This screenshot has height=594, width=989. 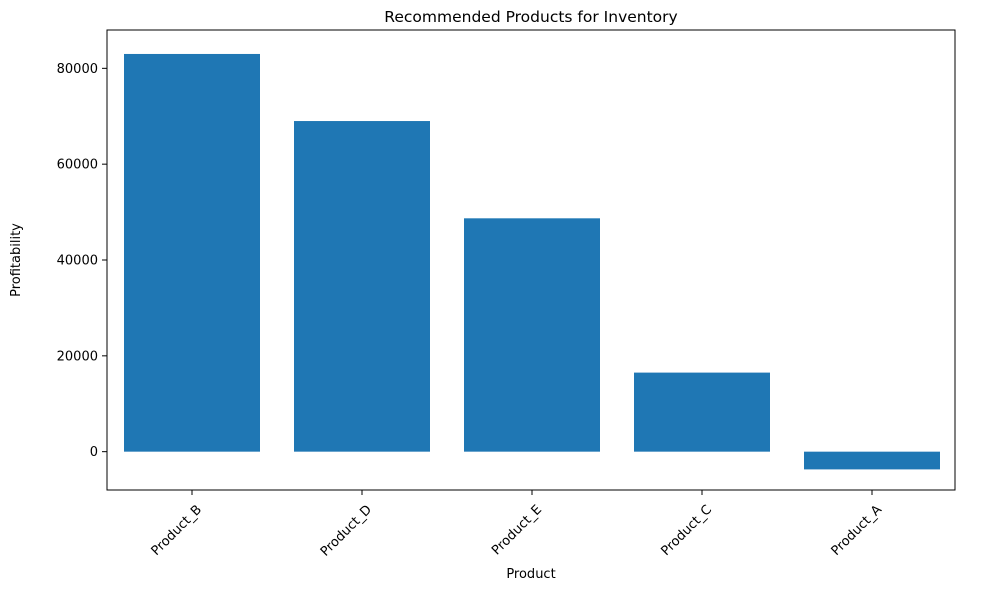 I want to click on bar-product-e, so click(x=532, y=335).